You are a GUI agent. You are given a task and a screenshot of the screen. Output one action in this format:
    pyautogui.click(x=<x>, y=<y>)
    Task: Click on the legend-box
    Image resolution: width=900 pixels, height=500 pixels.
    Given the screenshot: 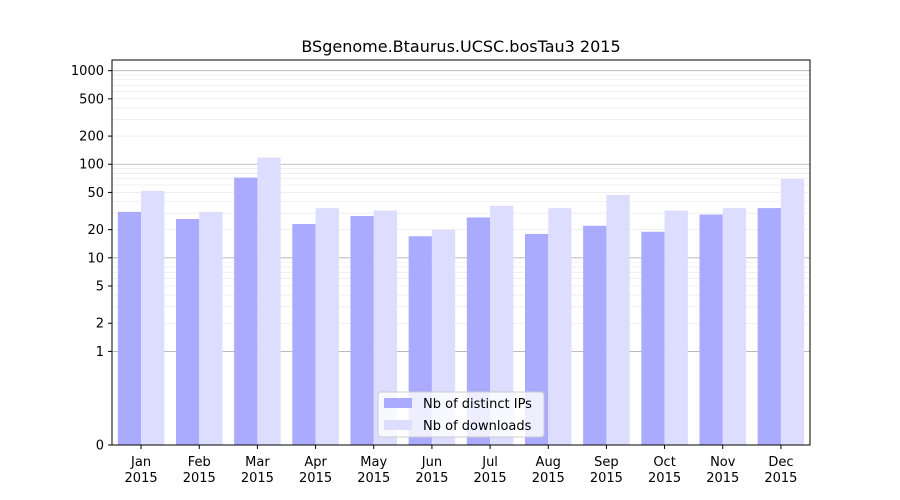 What is the action you would take?
    pyautogui.click(x=461, y=414)
    